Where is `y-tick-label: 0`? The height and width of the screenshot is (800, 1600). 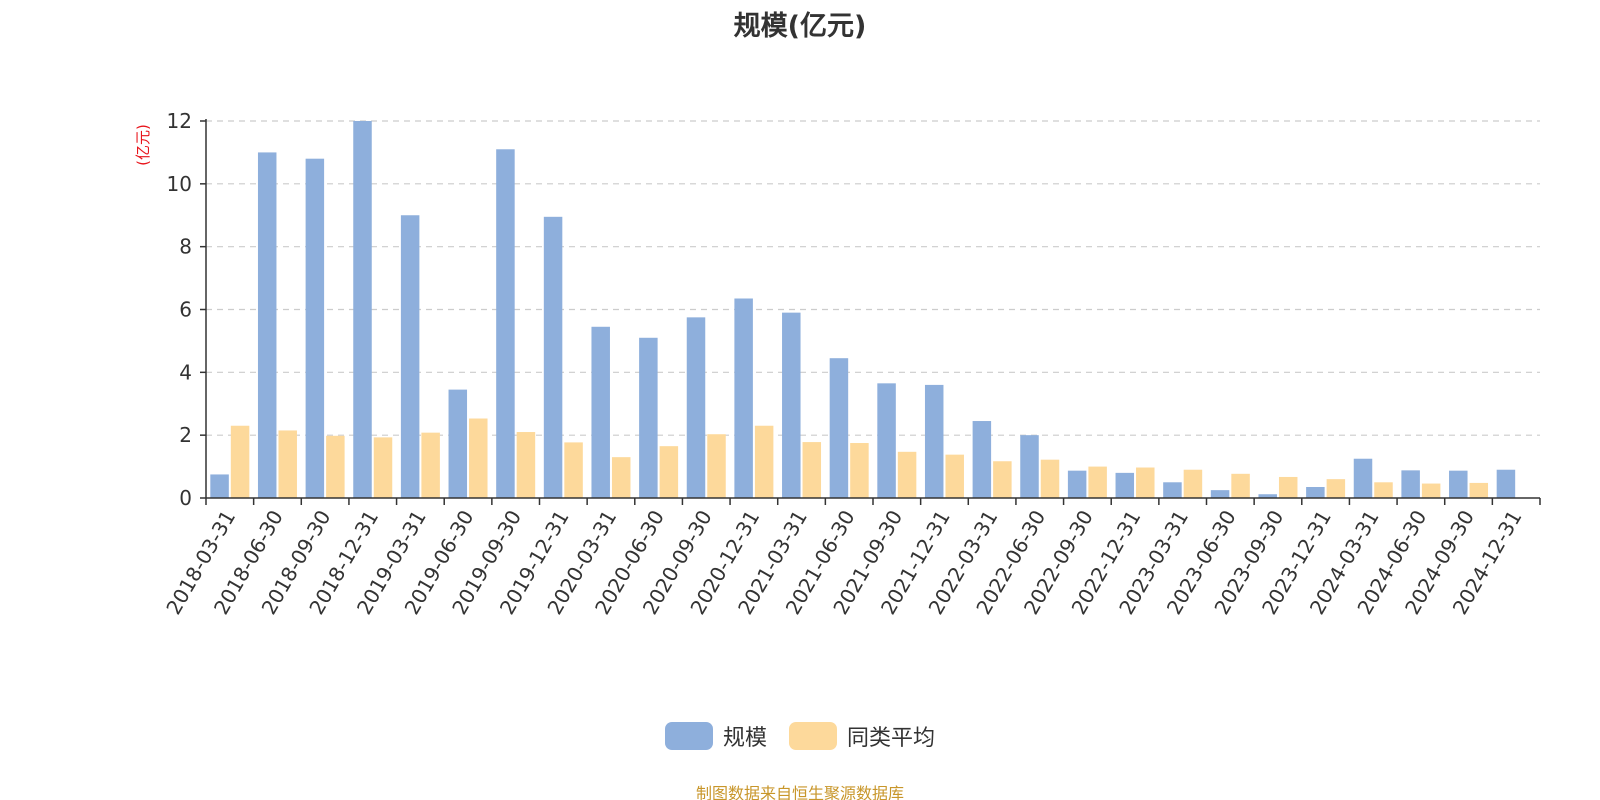 y-tick-label: 0 is located at coordinates (185, 498).